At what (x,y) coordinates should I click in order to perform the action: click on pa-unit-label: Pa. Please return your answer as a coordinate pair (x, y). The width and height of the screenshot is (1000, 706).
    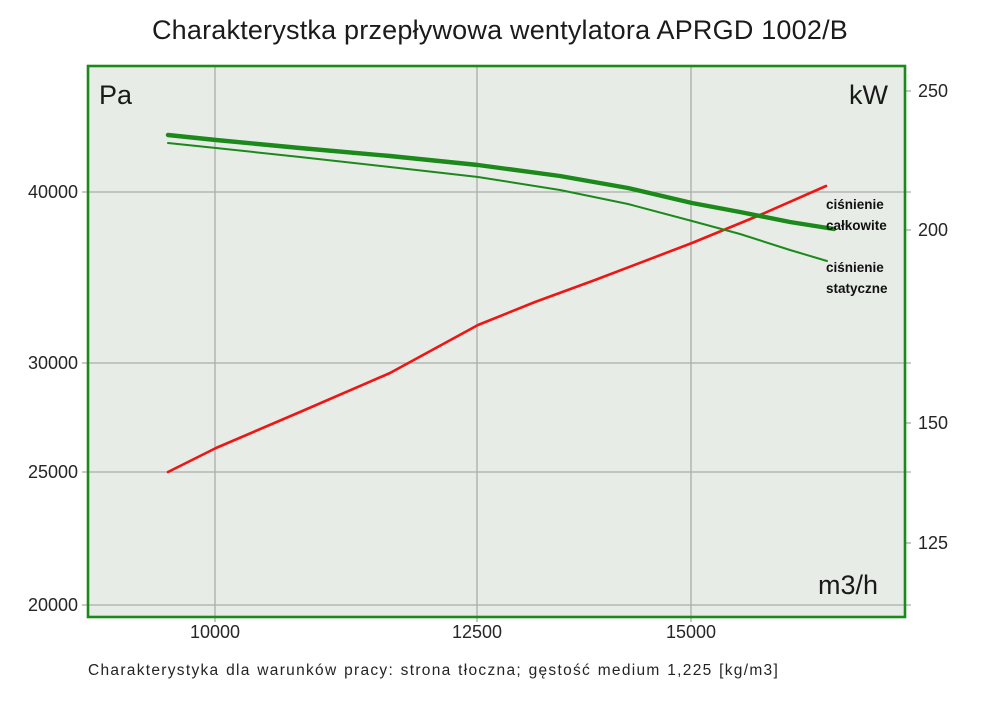
    Looking at the image, I should click on (116, 95).